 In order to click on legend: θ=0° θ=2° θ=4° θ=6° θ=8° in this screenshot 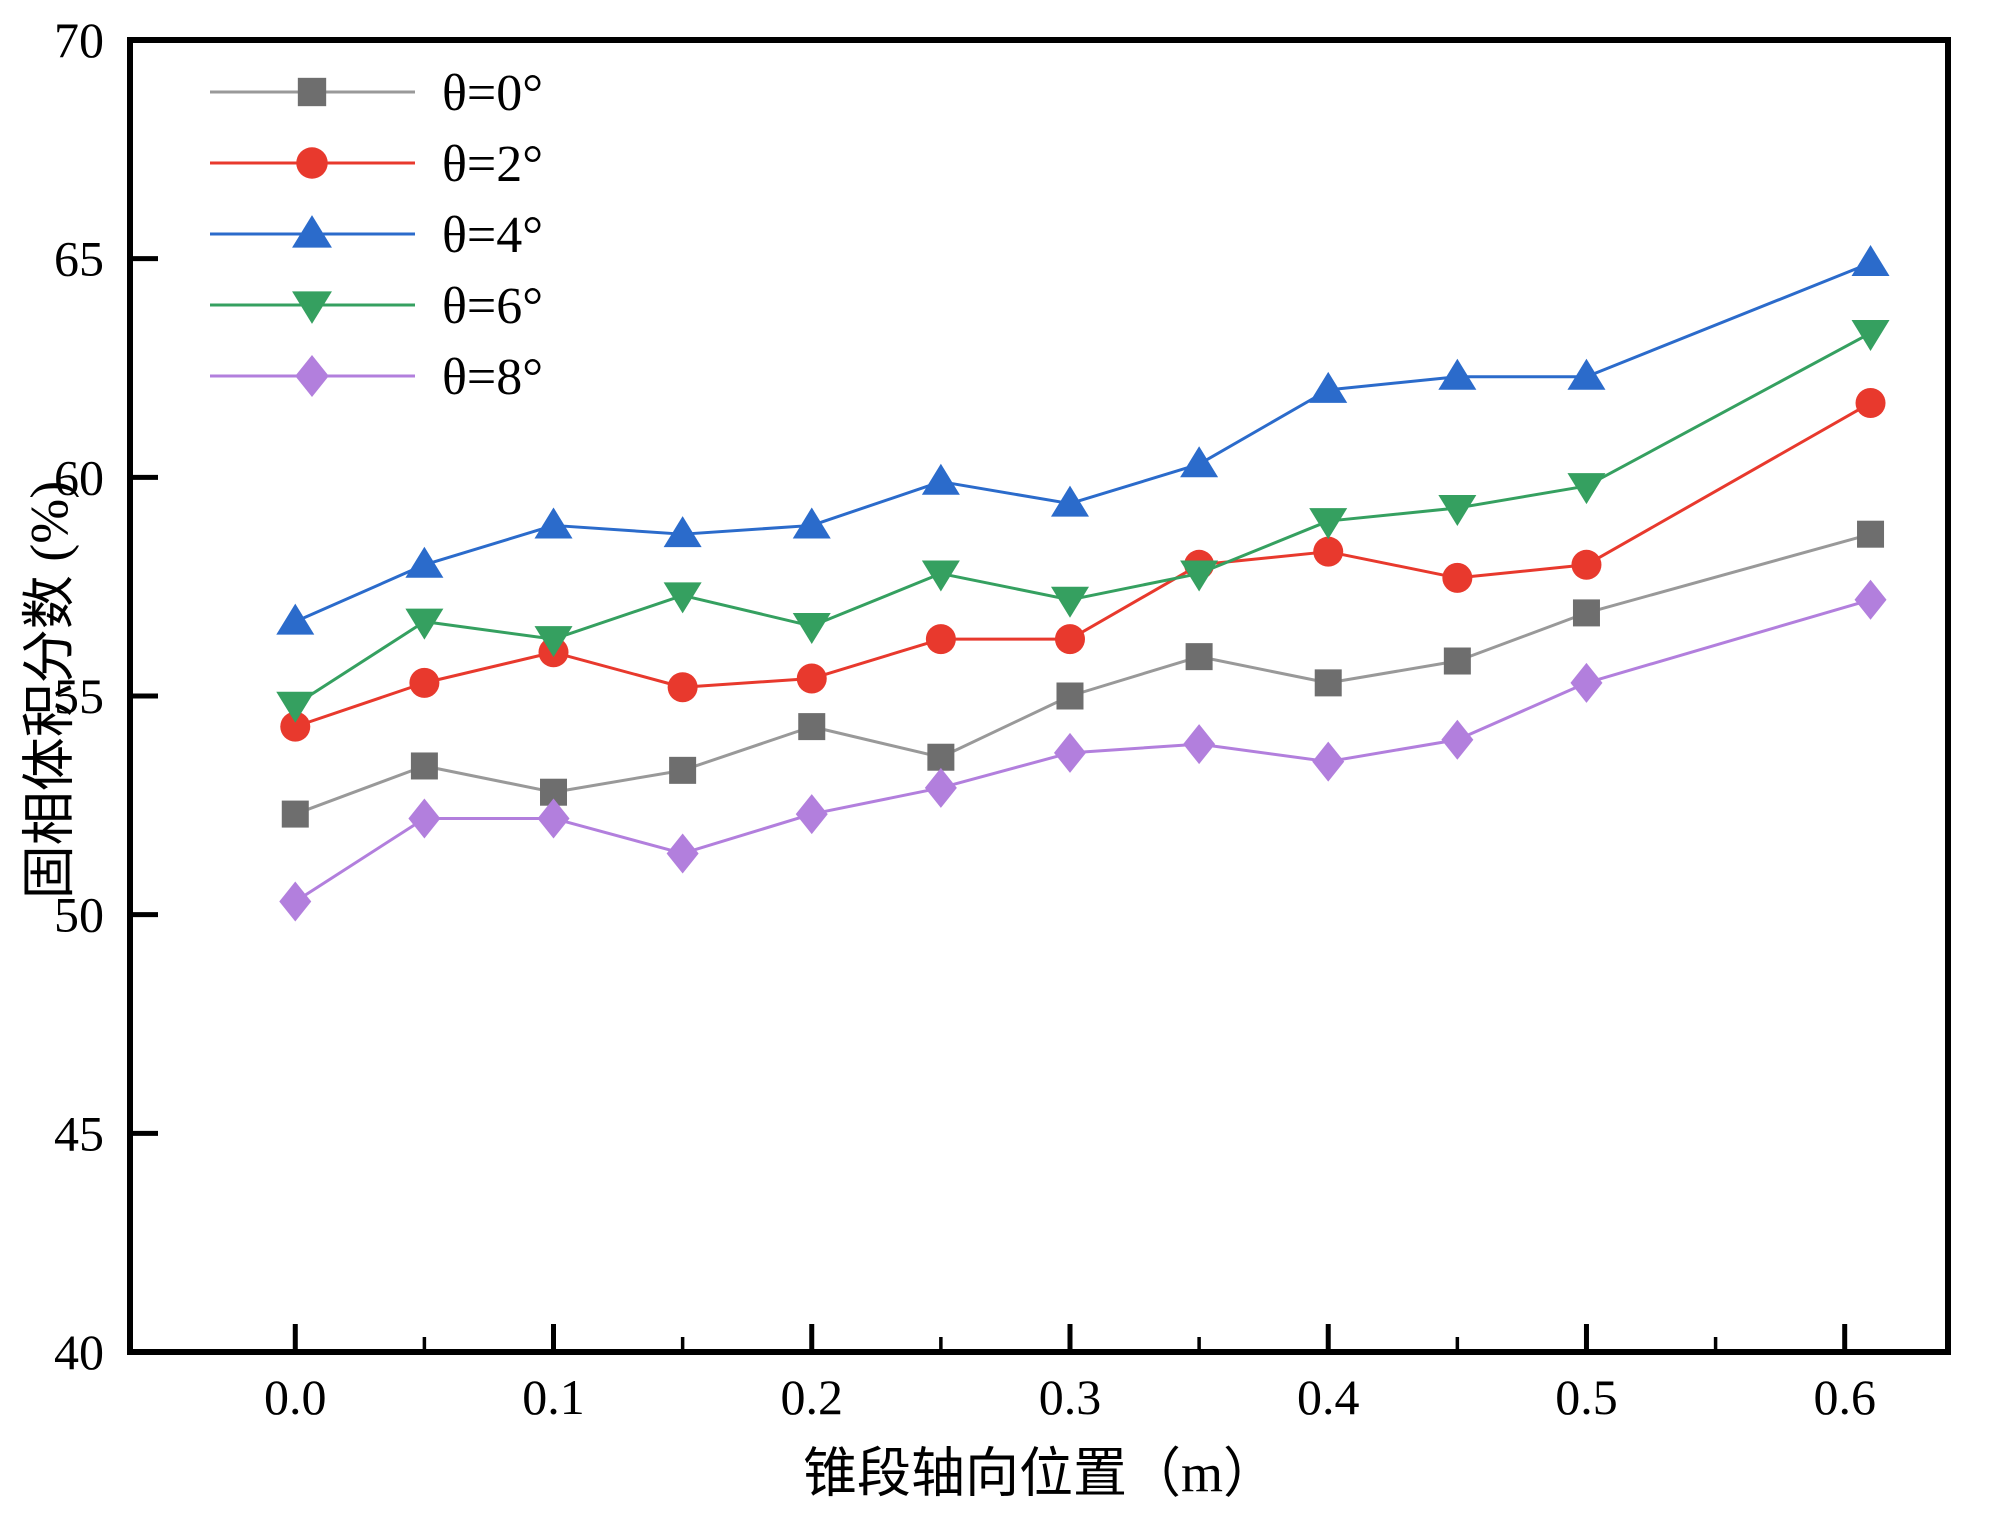, I will do `click(376, 235)`.